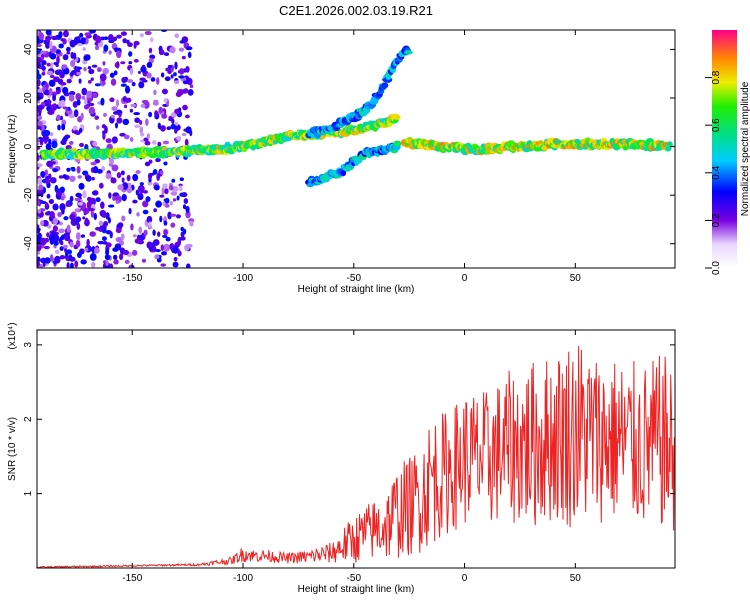  What do you see at coordinates (716, 77) in the screenshot?
I see `colorbar-tick-label: 0.8` at bounding box center [716, 77].